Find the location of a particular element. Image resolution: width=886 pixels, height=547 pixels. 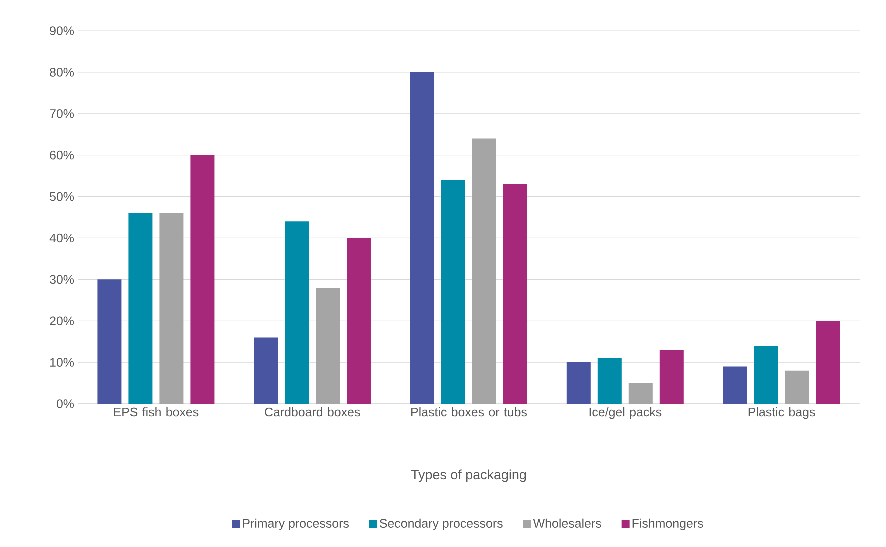

legend-label: Wholesalers is located at coordinates (567, 523).